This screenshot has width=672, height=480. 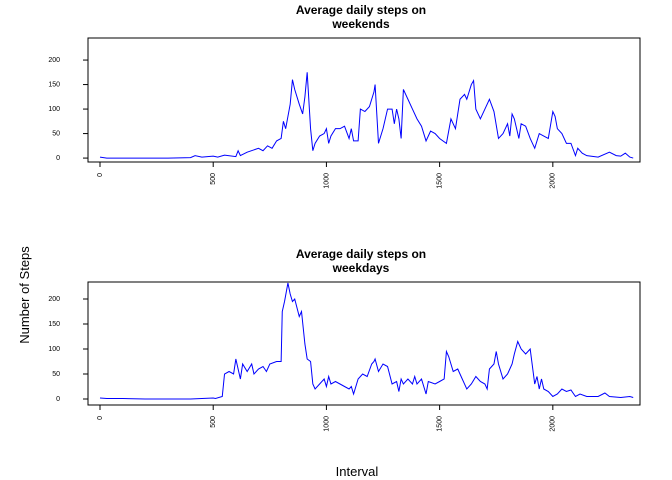 What do you see at coordinates (366, 115) in the screenshot?
I see `data-line` at bounding box center [366, 115].